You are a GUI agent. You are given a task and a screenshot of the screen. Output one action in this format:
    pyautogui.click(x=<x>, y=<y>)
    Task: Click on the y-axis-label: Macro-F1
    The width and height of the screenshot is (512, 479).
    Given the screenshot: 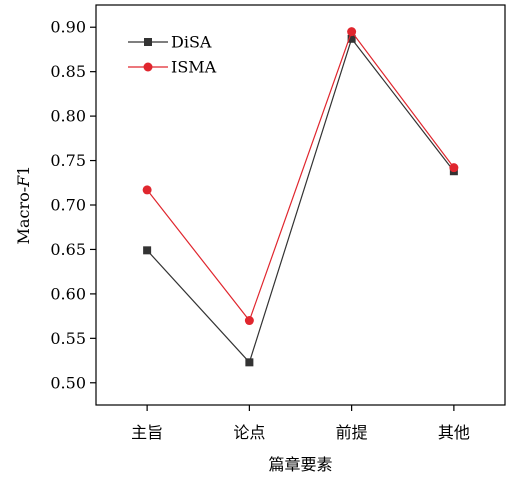 What is the action you would take?
    pyautogui.click(x=23, y=205)
    